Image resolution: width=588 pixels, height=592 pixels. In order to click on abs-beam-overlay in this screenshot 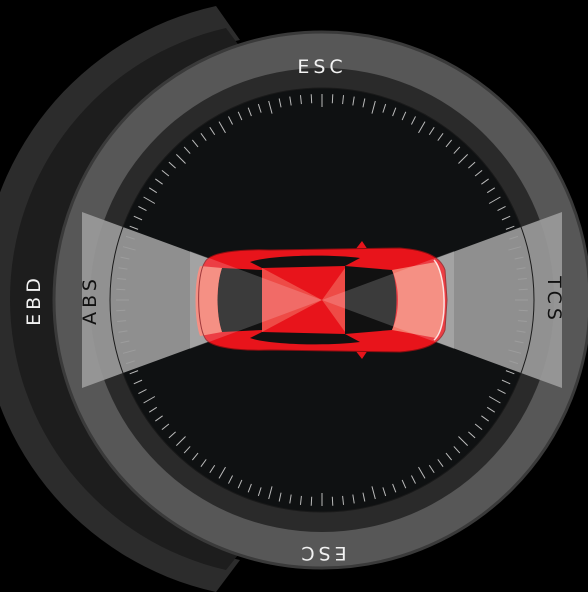, I will do `click(256, 300)`.